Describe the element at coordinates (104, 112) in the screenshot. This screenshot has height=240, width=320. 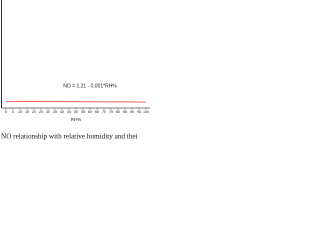
I see `x-tick-label: 70` at that location.